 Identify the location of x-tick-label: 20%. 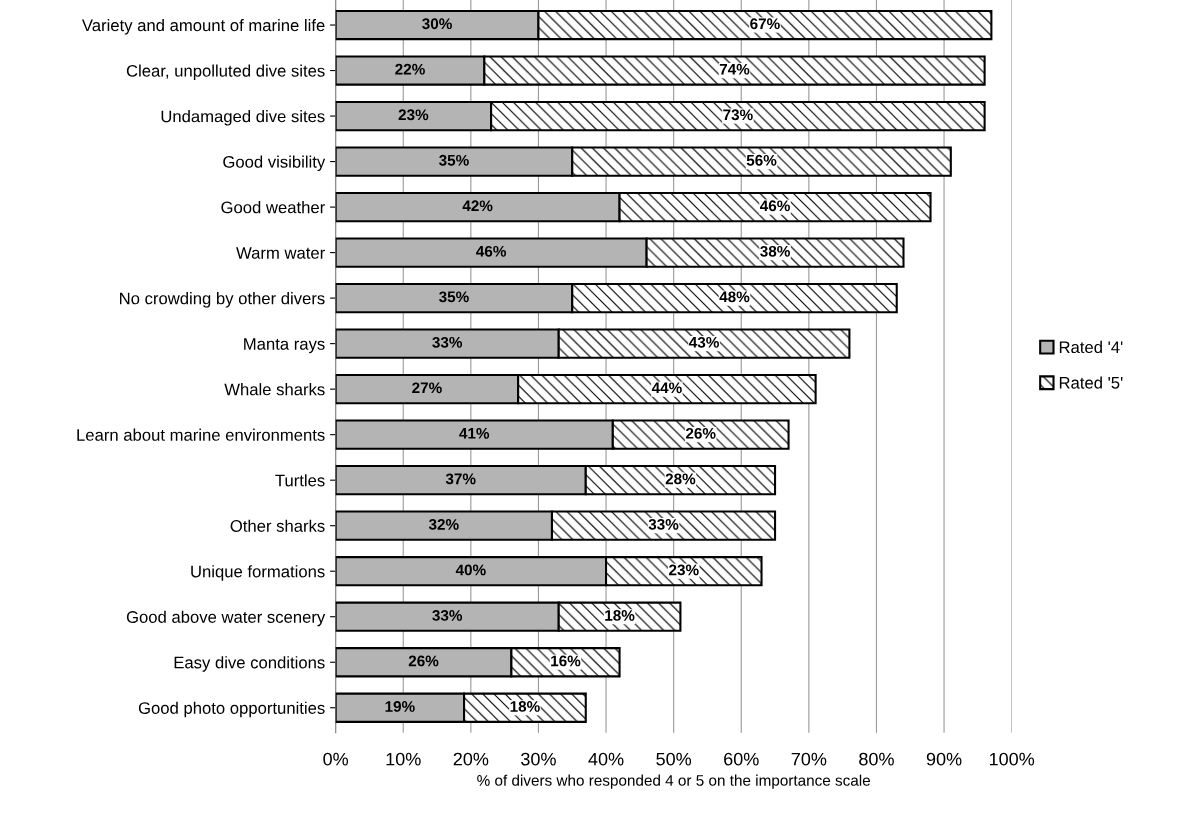
(471, 759).